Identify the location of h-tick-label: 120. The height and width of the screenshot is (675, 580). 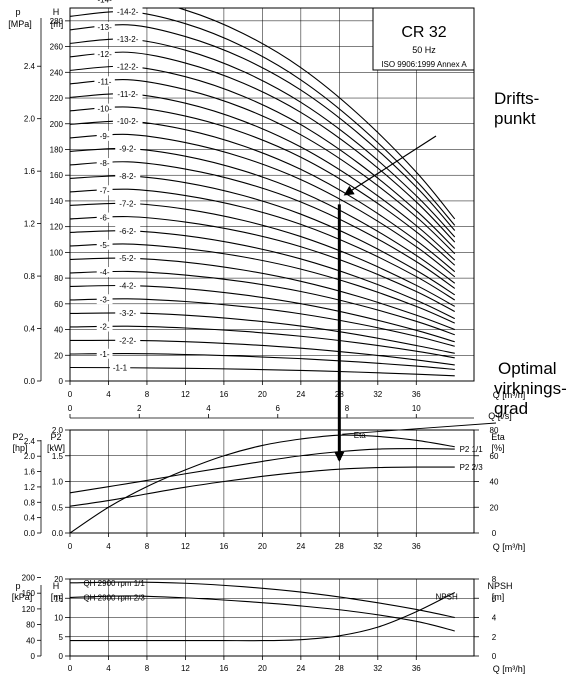
(57, 227).